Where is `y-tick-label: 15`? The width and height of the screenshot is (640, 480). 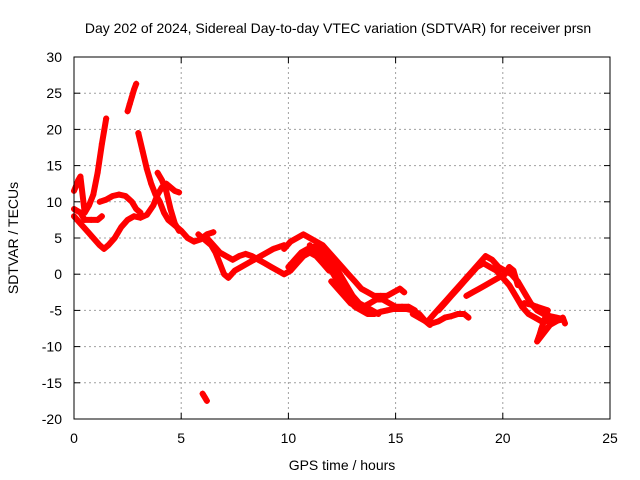 y-tick-label: 15 is located at coordinates (54, 166).